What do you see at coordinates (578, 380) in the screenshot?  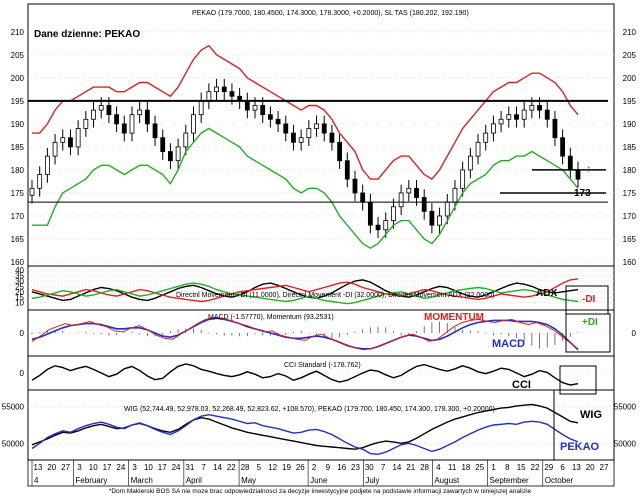 I see `cci-highlight-box` at bounding box center [578, 380].